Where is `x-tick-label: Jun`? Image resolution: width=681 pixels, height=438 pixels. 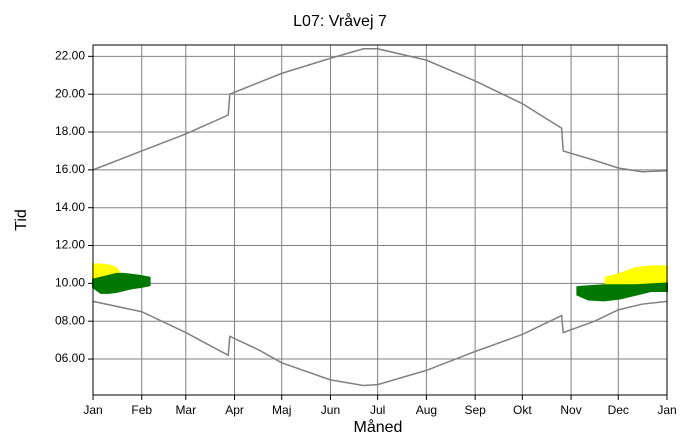
x-tick-label: Jun is located at coordinates (330, 410).